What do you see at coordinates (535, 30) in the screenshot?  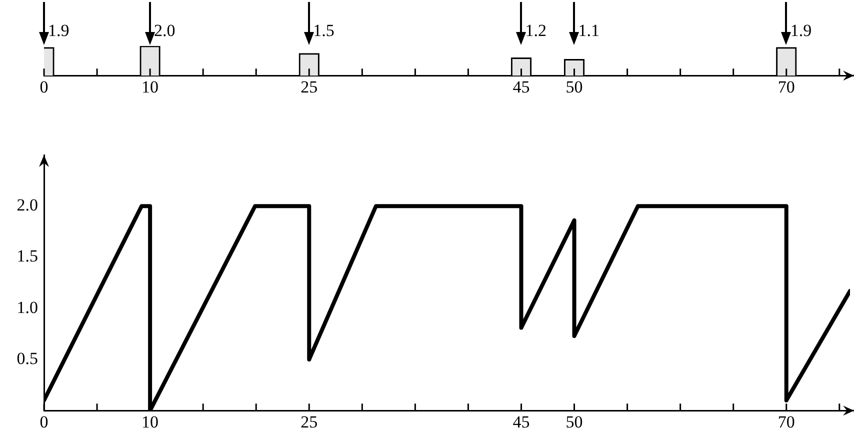 I see `data-label: 1.2` at bounding box center [535, 30].